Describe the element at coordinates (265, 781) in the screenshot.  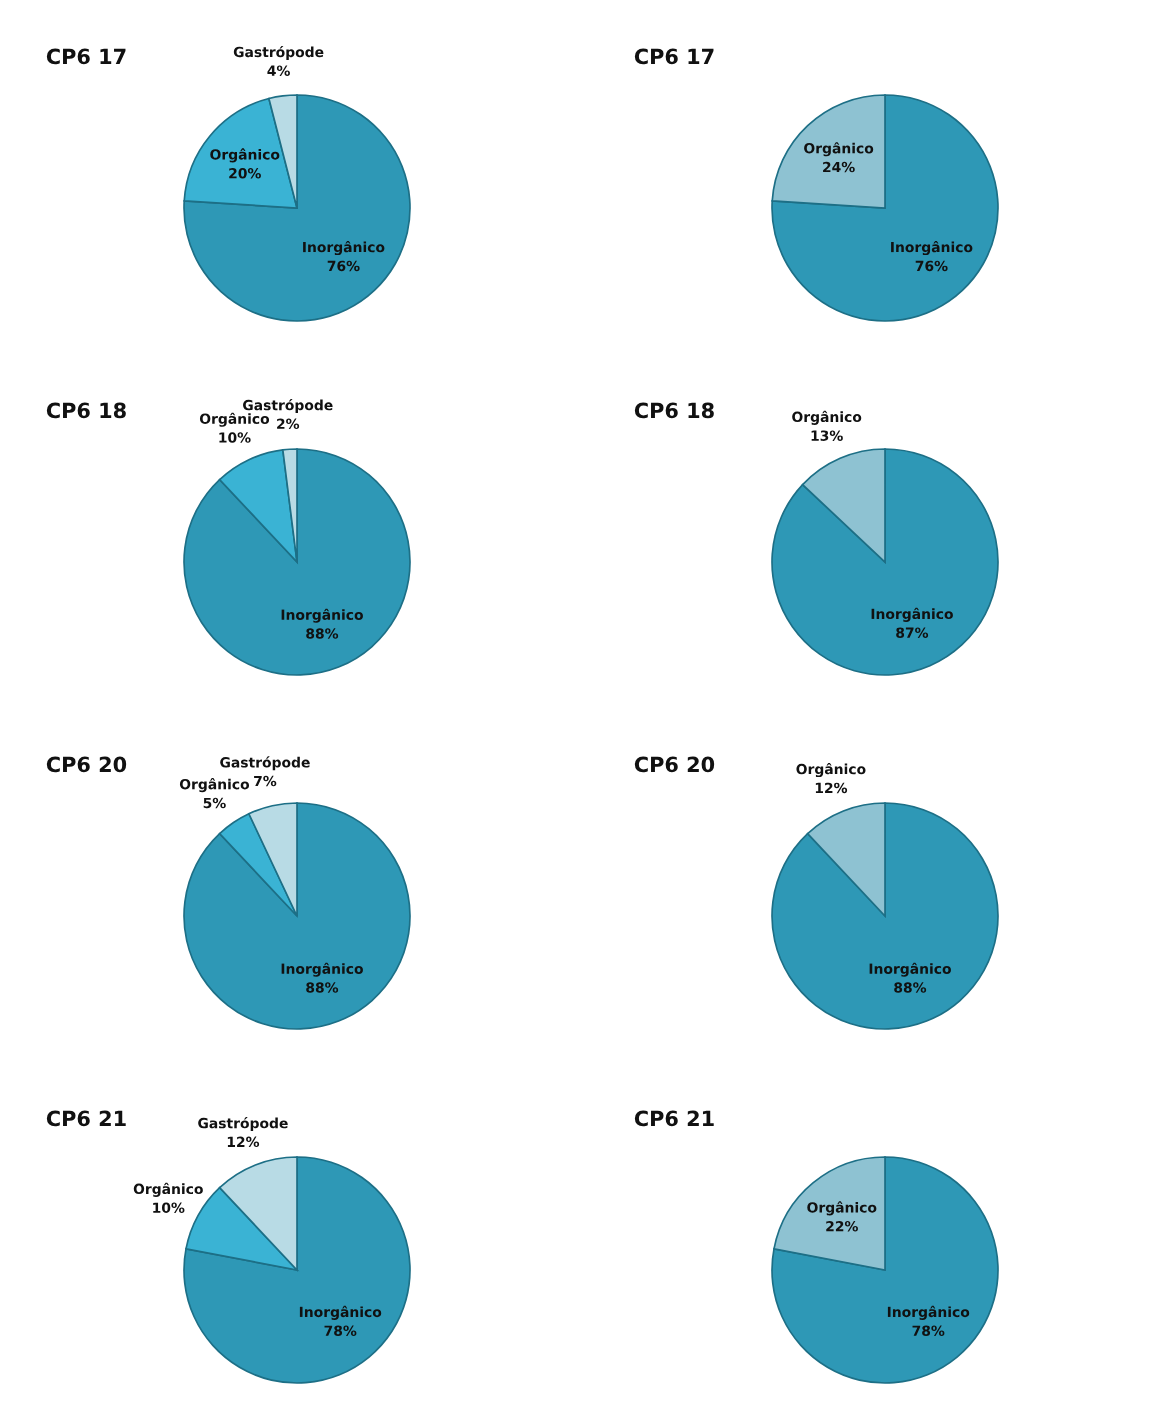
I see `data-label: 7%` at that location.